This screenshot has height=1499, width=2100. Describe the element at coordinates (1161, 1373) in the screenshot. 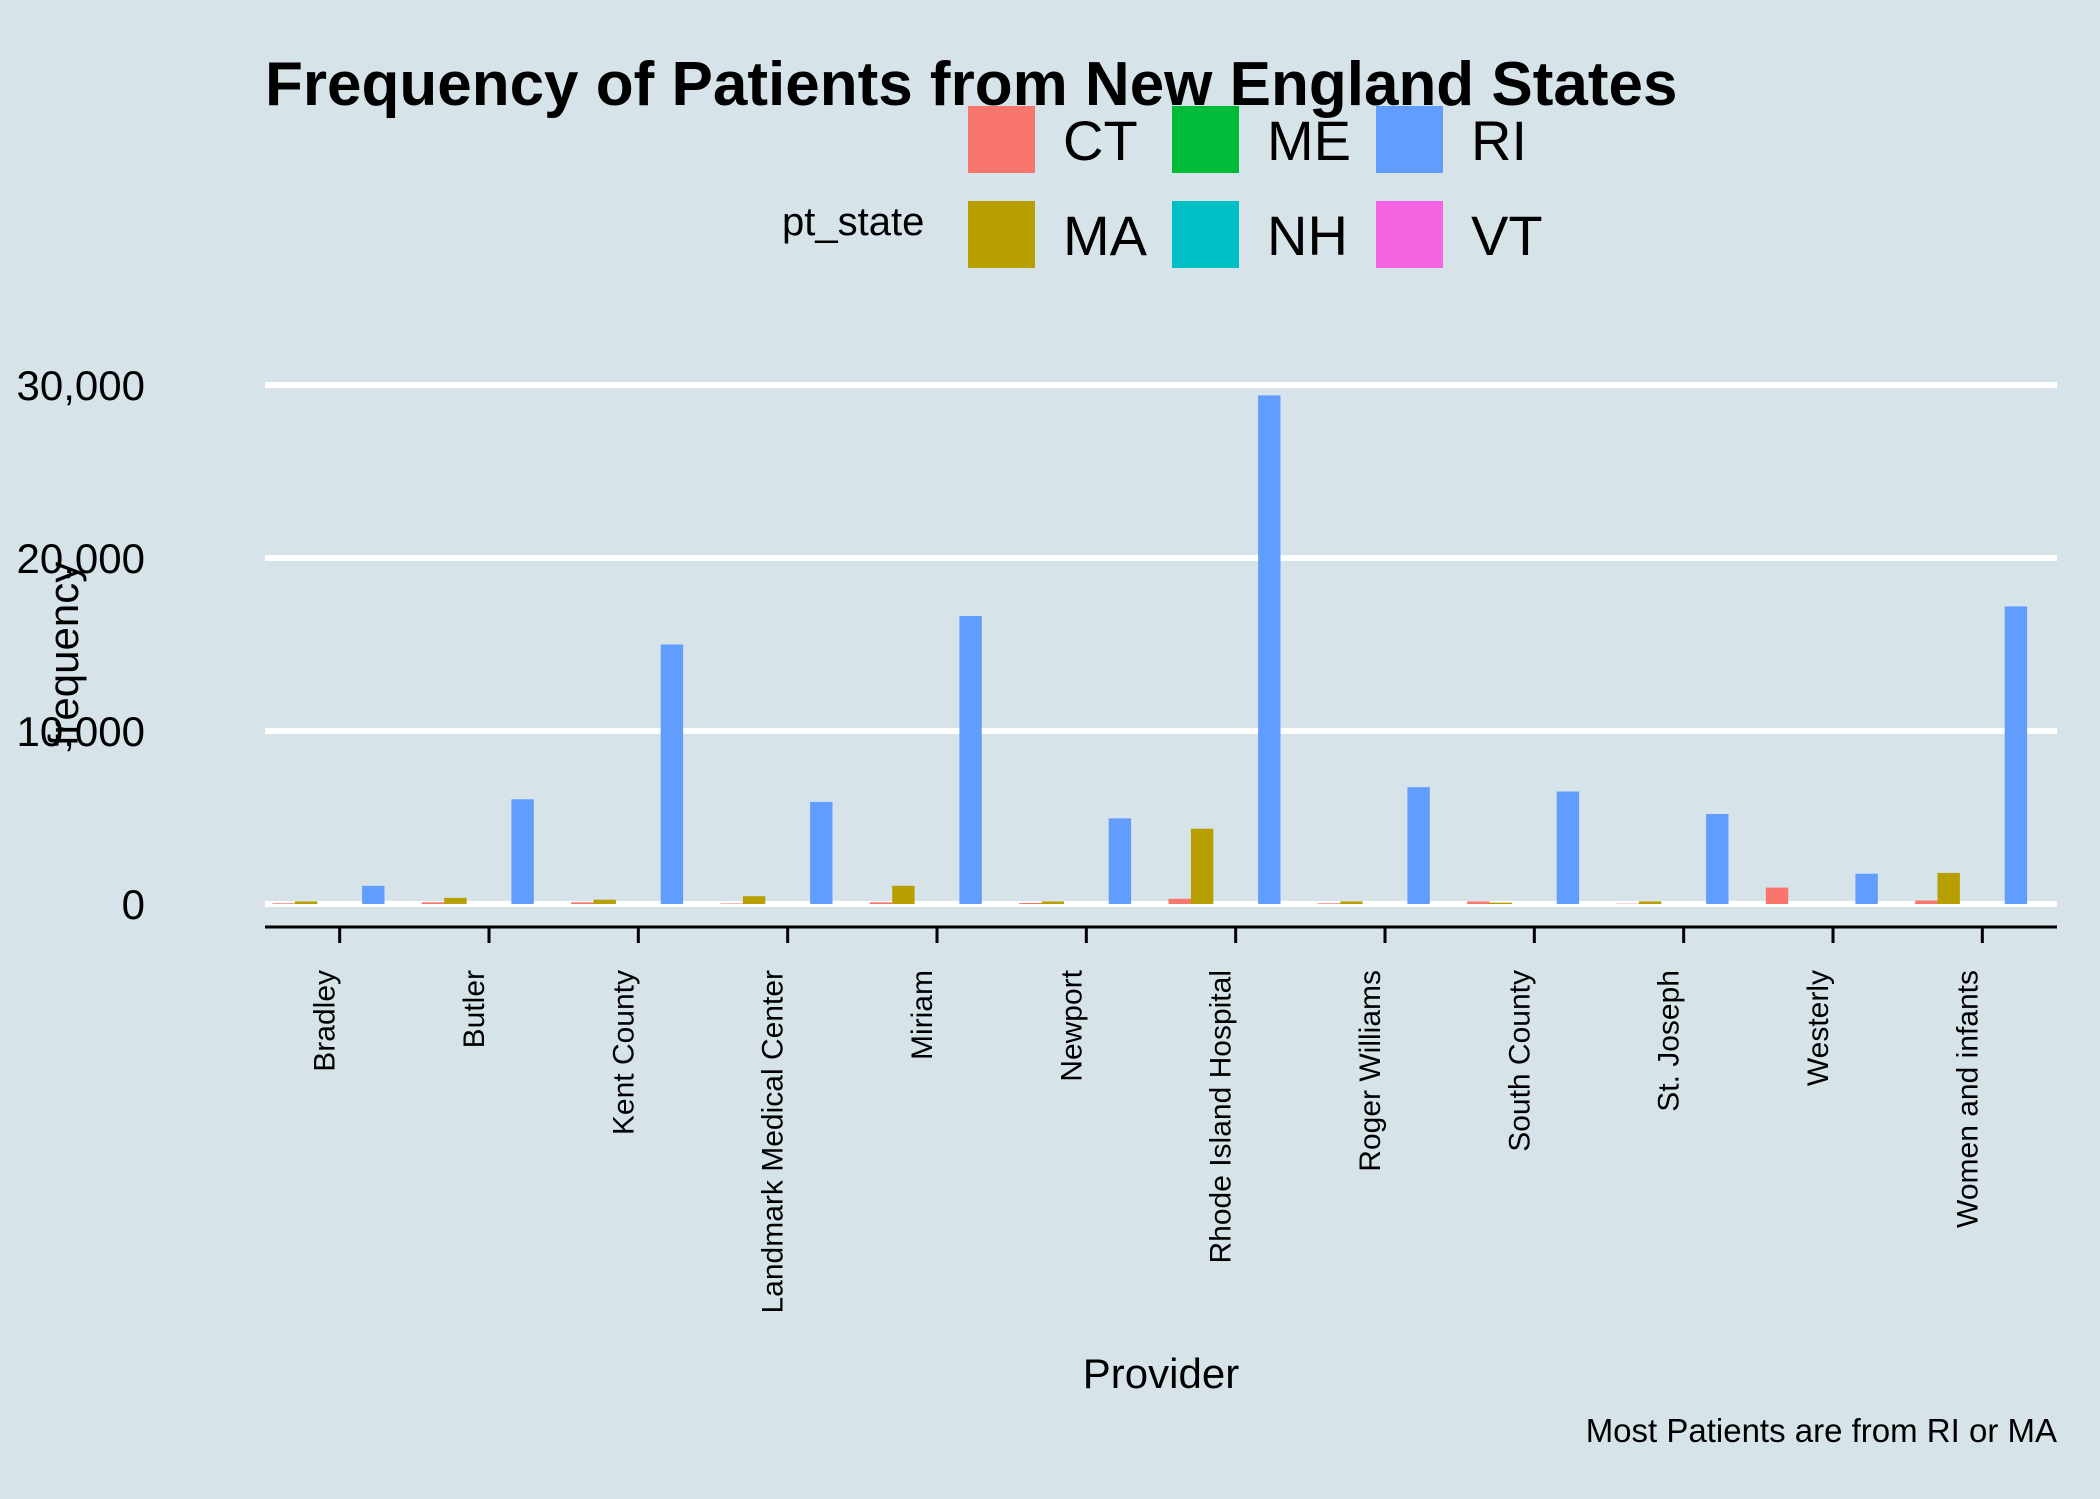

I see `x-axis-label: Provider` at that location.